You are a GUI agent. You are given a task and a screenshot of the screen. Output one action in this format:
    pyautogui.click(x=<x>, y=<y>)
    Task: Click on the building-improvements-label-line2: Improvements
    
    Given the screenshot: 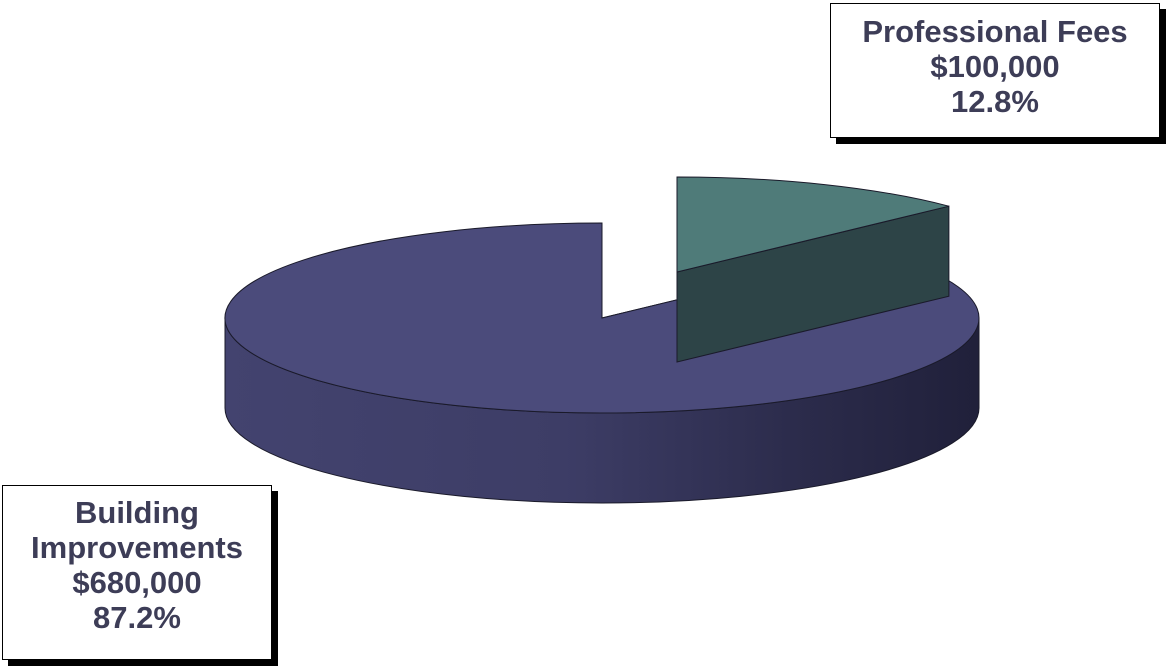 What is the action you would take?
    pyautogui.click(x=137, y=547)
    